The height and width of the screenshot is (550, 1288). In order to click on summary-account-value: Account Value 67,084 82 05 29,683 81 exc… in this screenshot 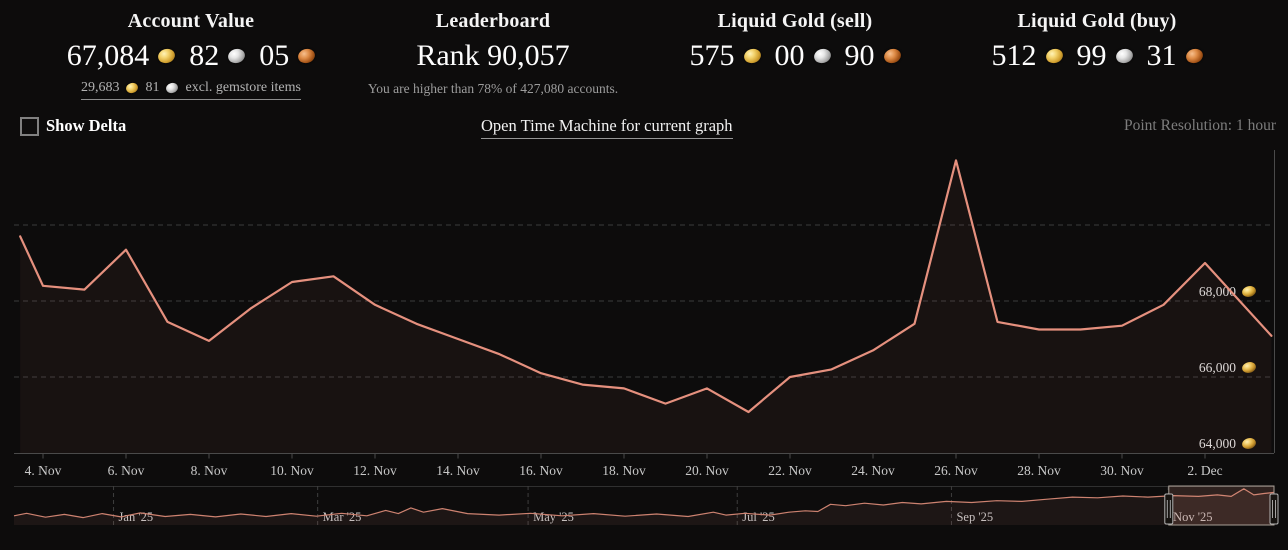, I will do `click(191, 52)`.